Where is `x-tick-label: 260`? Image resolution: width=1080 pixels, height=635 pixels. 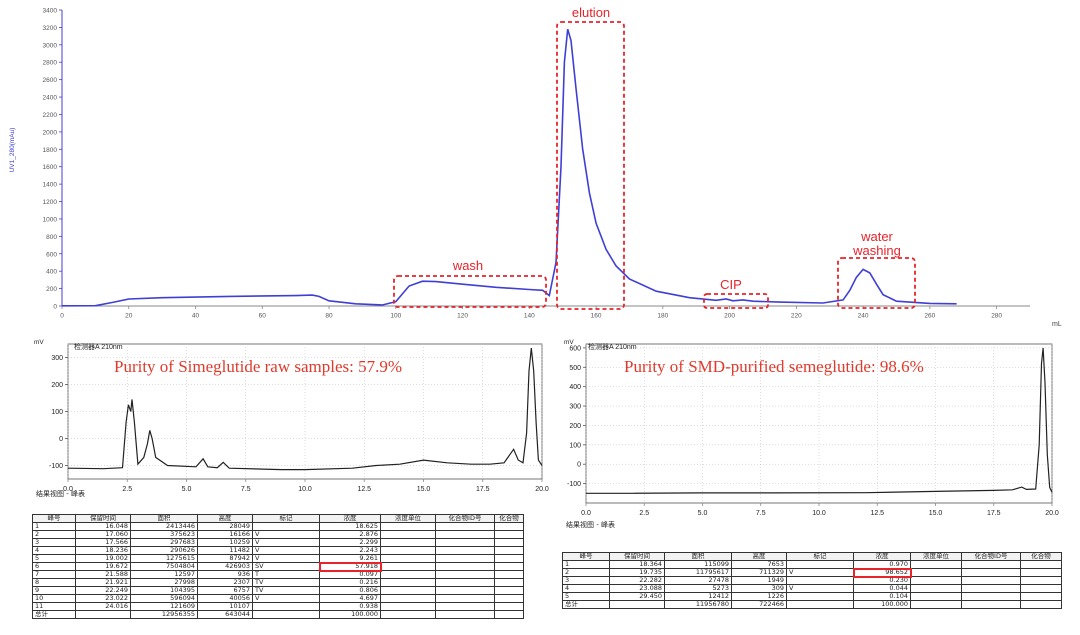
x-tick-label: 260 is located at coordinates (929, 316).